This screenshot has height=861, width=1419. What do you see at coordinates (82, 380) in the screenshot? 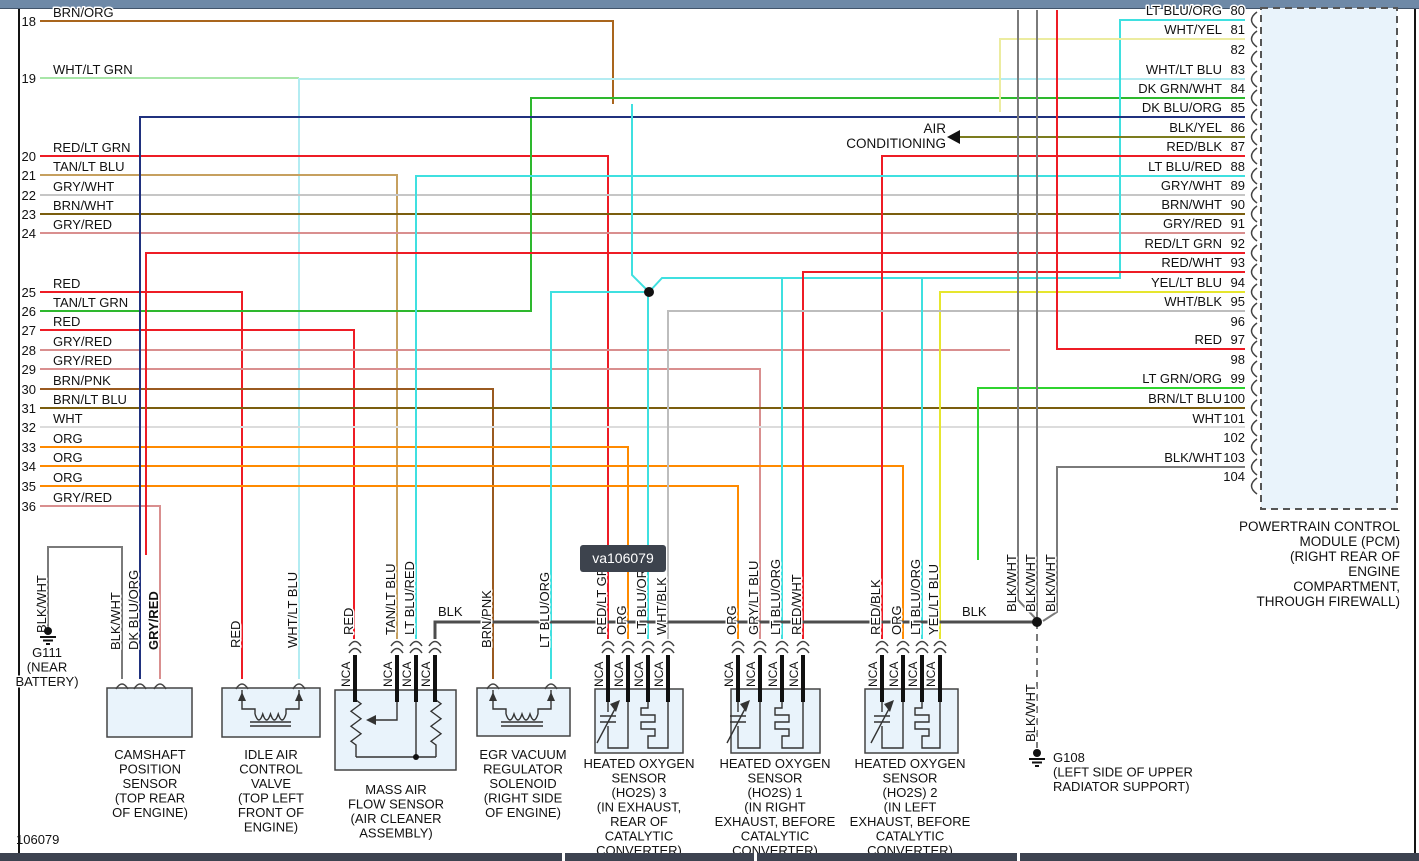
I see `left-wire-label: BRN/PNK` at bounding box center [82, 380].